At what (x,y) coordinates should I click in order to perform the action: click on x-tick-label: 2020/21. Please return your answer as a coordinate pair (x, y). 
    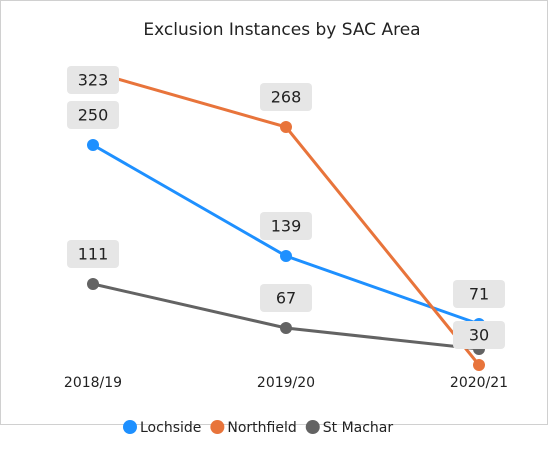
    Looking at the image, I should click on (479, 383).